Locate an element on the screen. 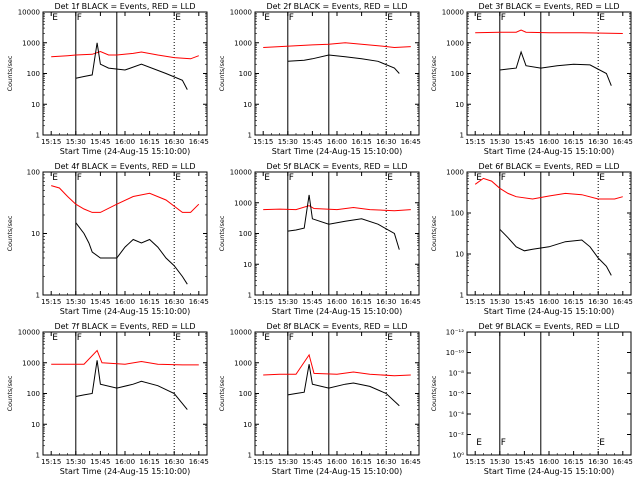  y-tick-label: 10⁻² is located at coordinates (457, 435).